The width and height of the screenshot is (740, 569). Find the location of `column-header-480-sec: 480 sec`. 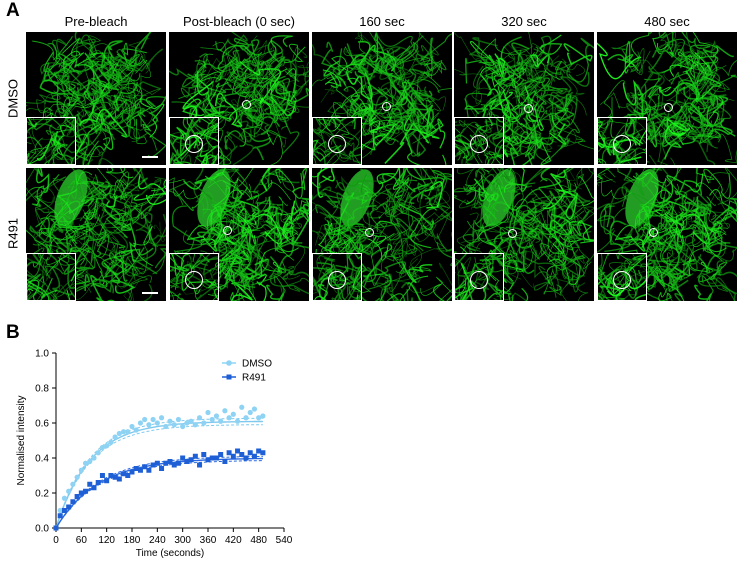

column-header-480-sec: 480 sec is located at coordinates (667, 21).